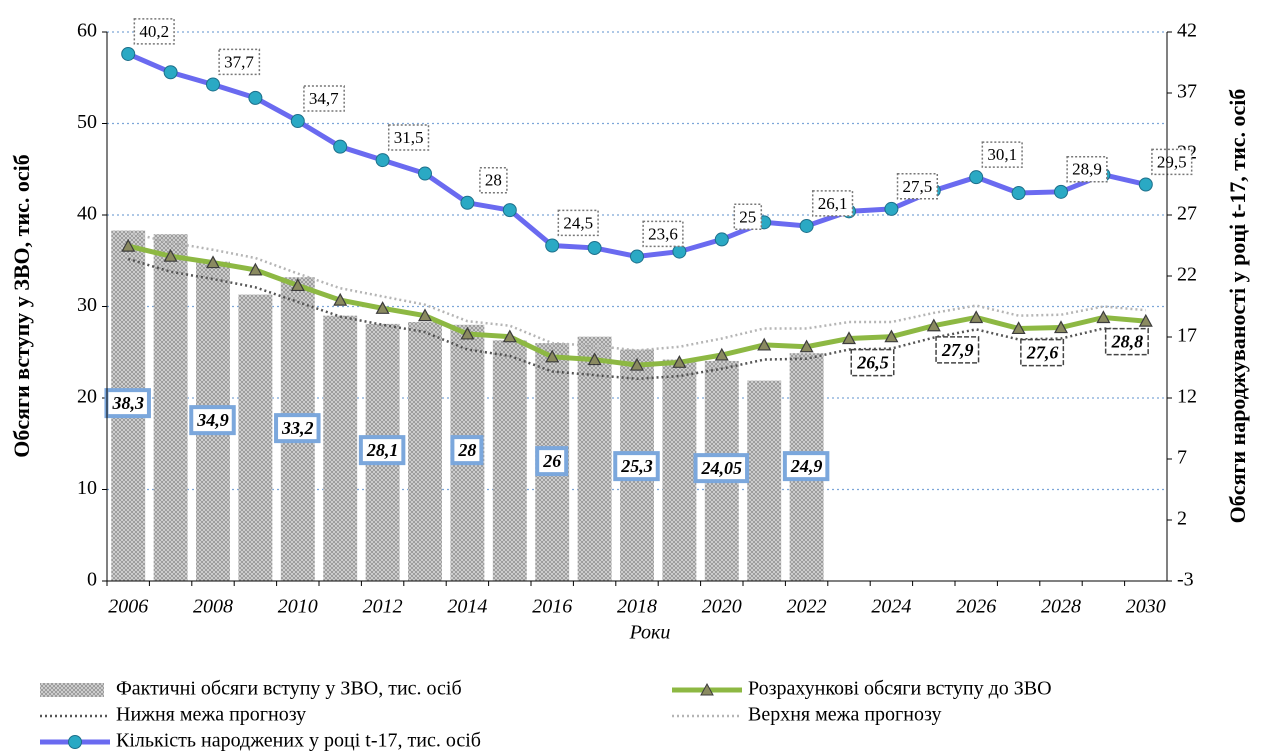 Image resolution: width=1263 pixels, height=755 pixels. I want to click on data-label: 30,1, so click(1002, 154).